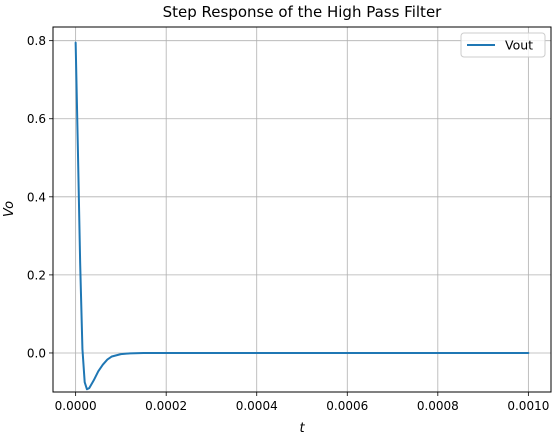 The width and height of the screenshot is (554, 436). I want to click on x-tick-label: 0.0000, so click(76, 406).